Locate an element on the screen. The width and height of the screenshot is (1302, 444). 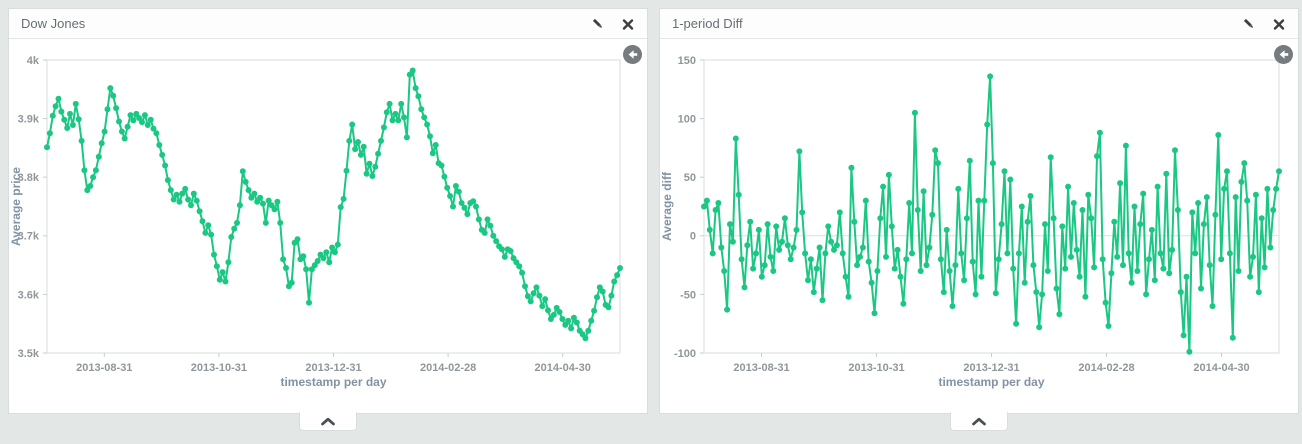
panel-title: 1-period Diff is located at coordinates (707, 23).